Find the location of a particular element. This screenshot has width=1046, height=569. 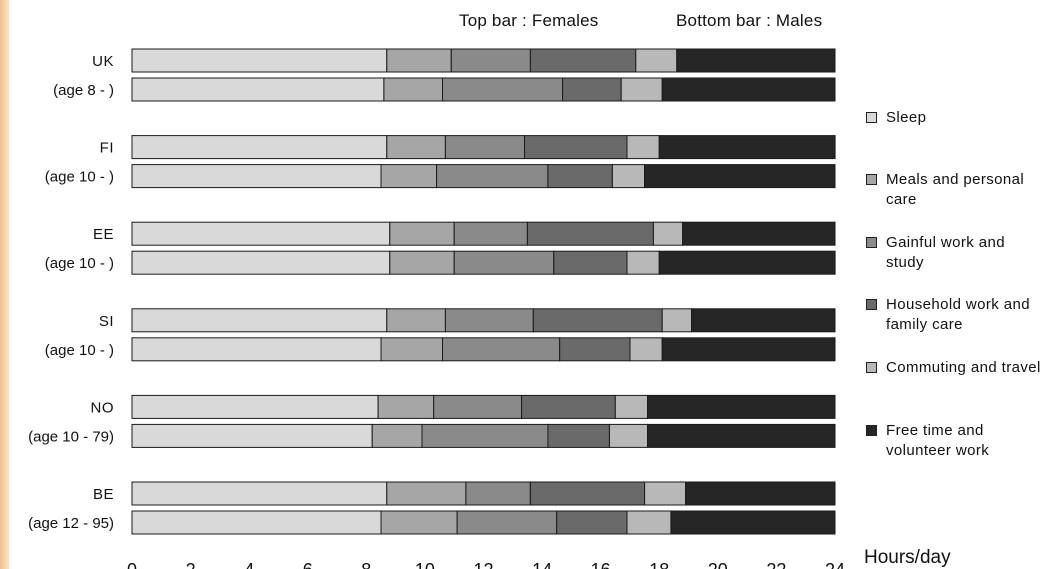

bar-segment-fi-females-sleep is located at coordinates (259, 147).